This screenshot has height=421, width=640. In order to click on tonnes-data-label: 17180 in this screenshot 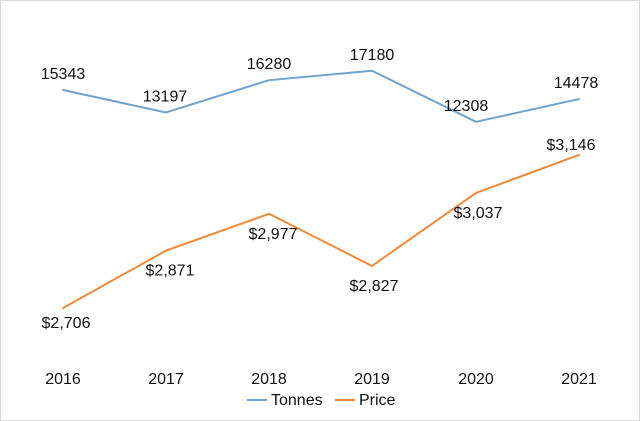, I will do `click(372, 55)`.